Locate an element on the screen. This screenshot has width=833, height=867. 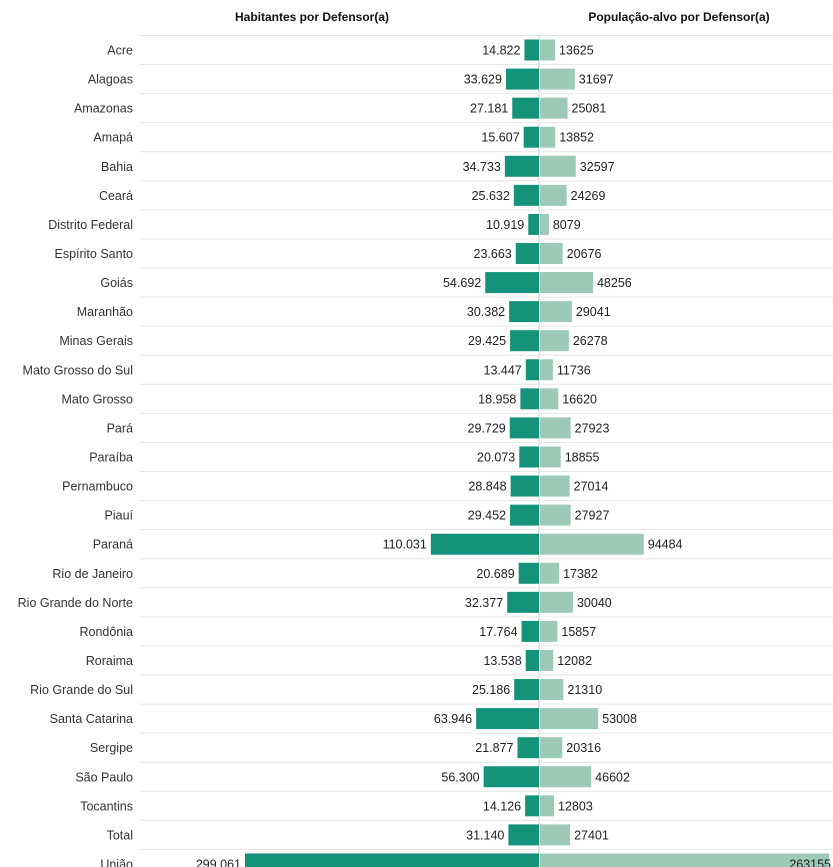
category-label: Bahia is located at coordinates (117, 167).